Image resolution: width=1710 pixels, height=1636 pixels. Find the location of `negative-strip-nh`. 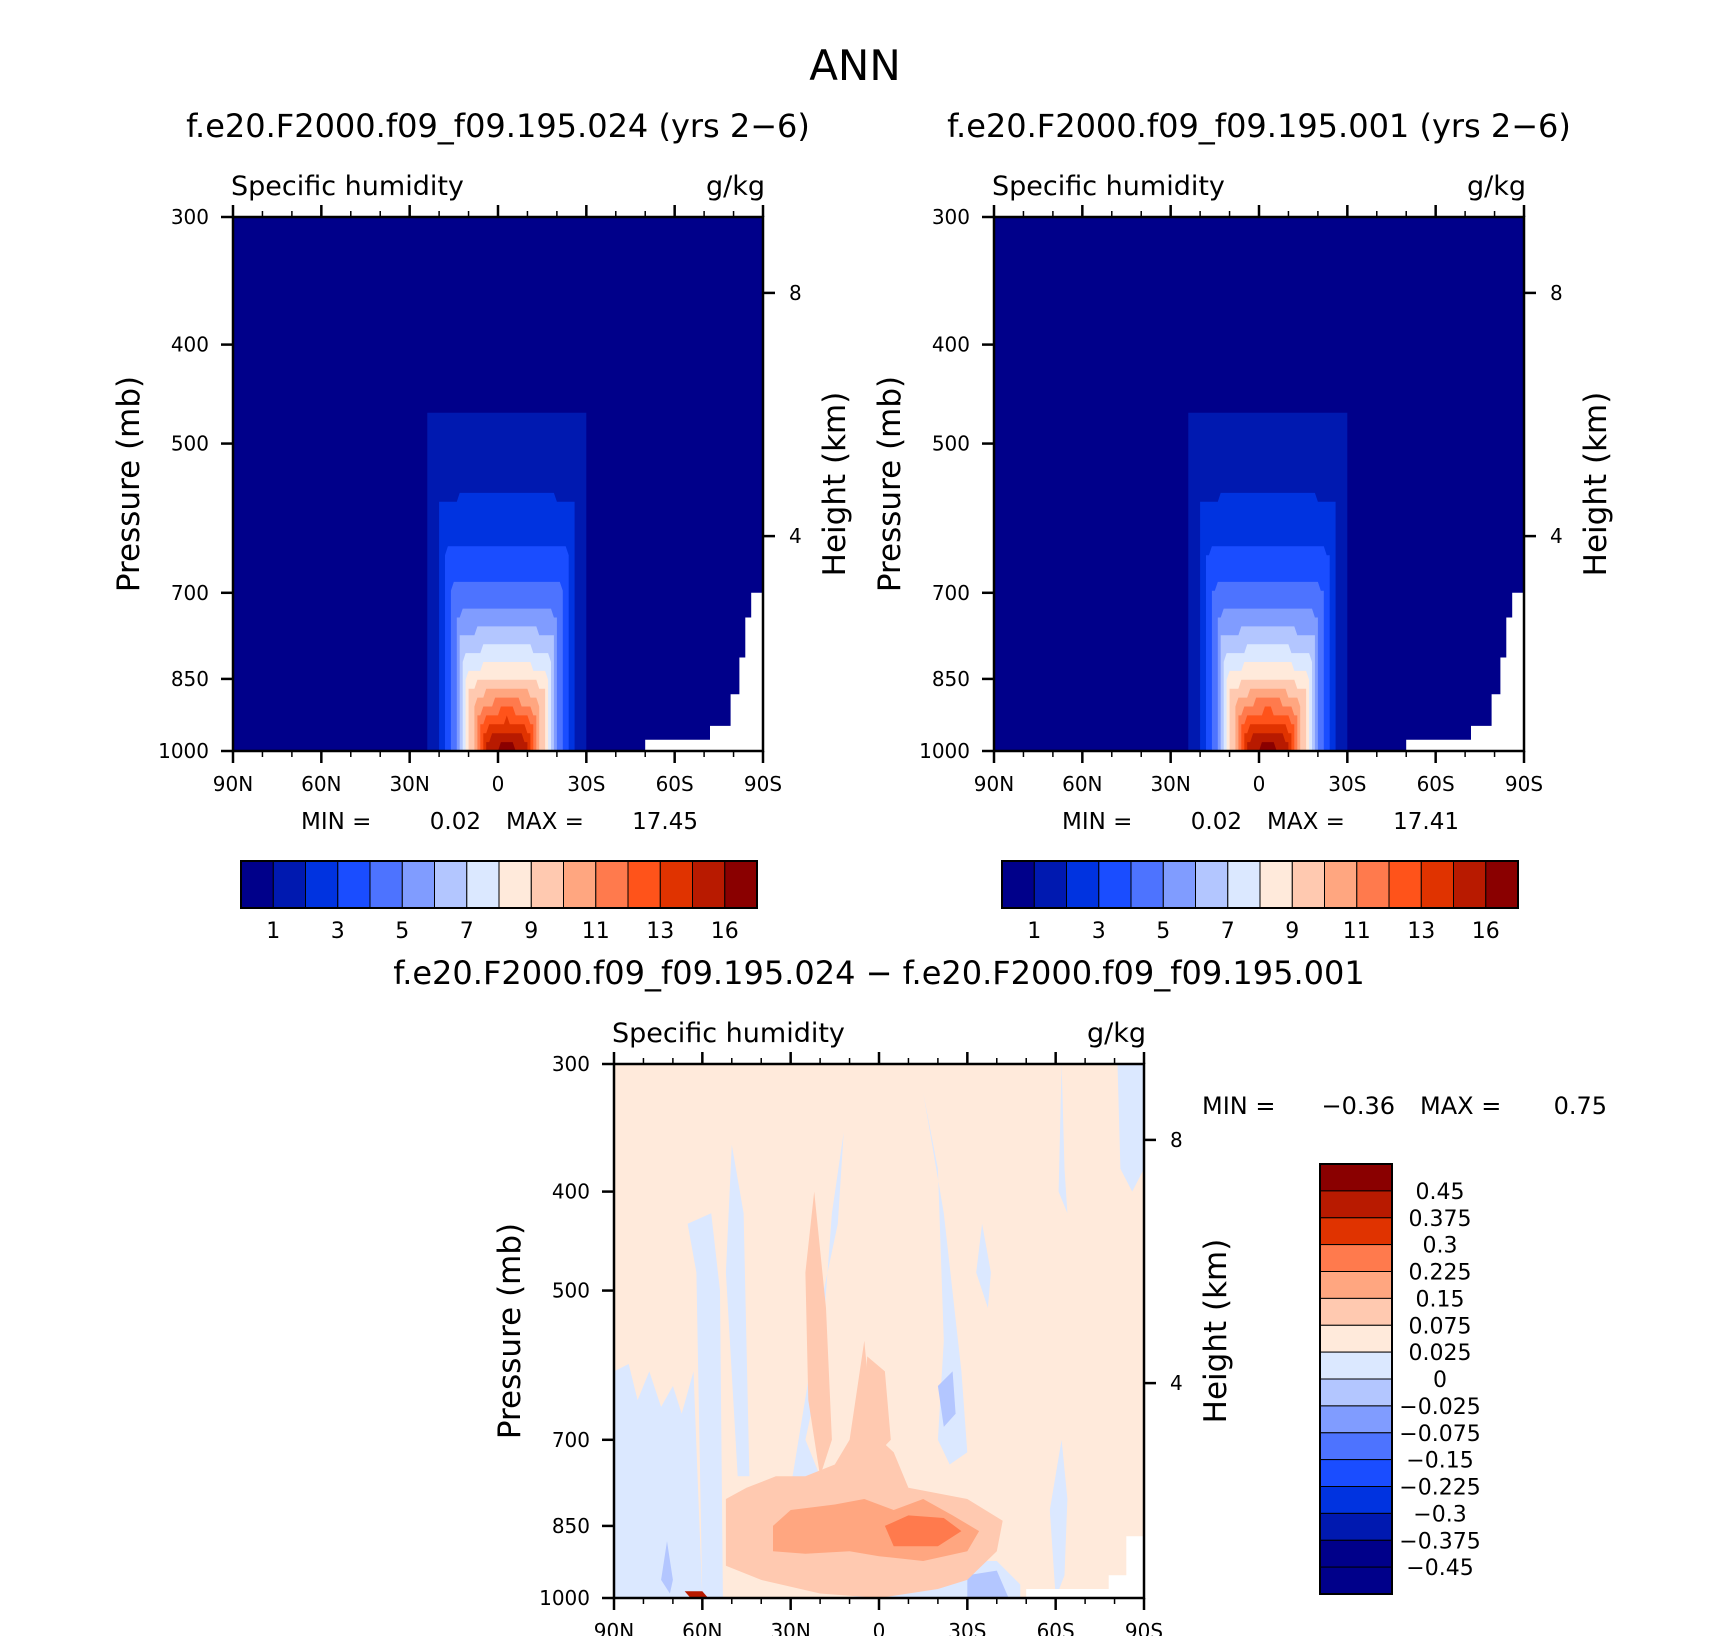

negative-strip-nh is located at coordinates (737, 1310).